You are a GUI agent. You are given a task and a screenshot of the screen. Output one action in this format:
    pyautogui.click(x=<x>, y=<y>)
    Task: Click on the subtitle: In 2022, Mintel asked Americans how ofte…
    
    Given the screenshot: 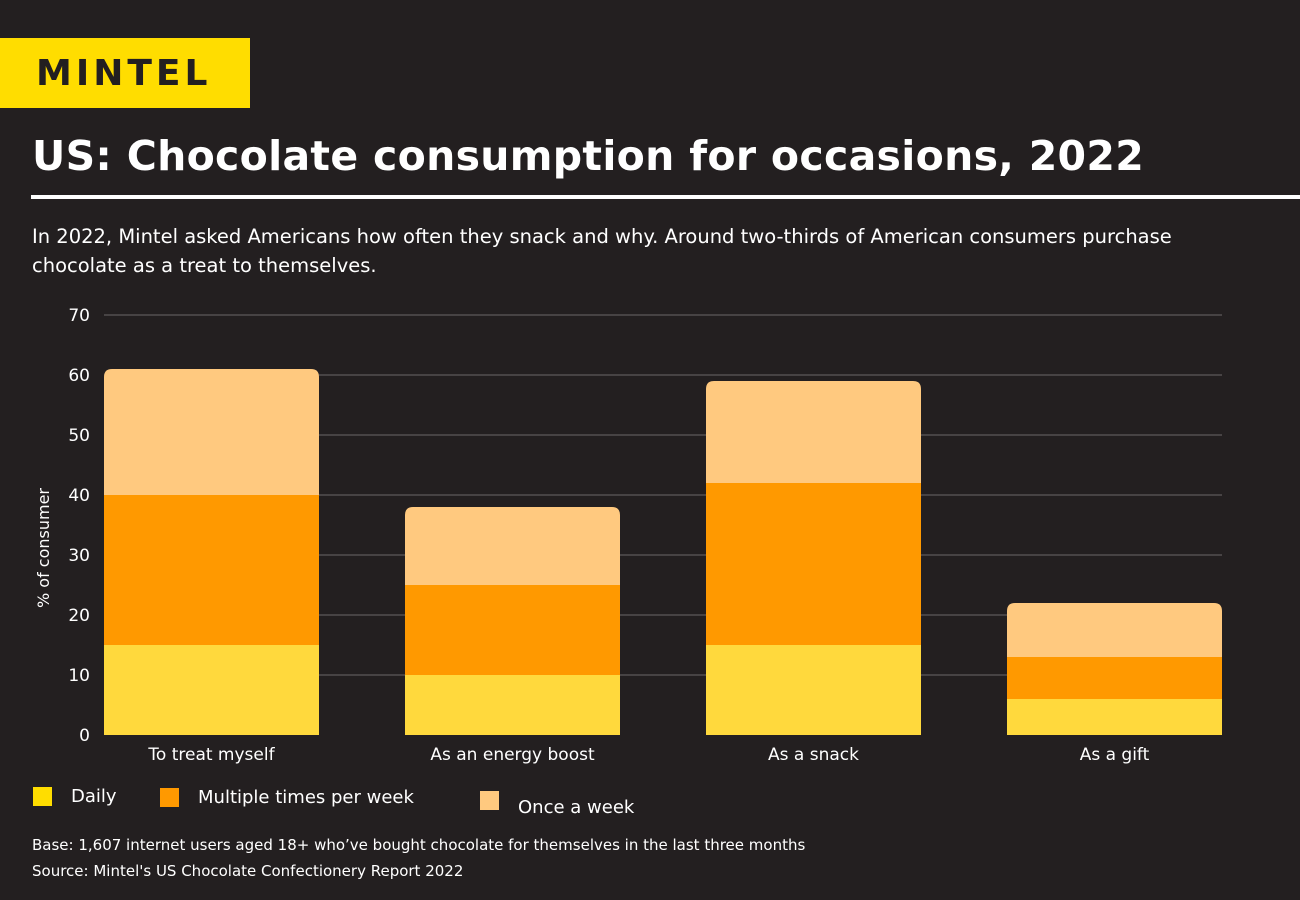 What is the action you would take?
    pyautogui.click(x=602, y=251)
    